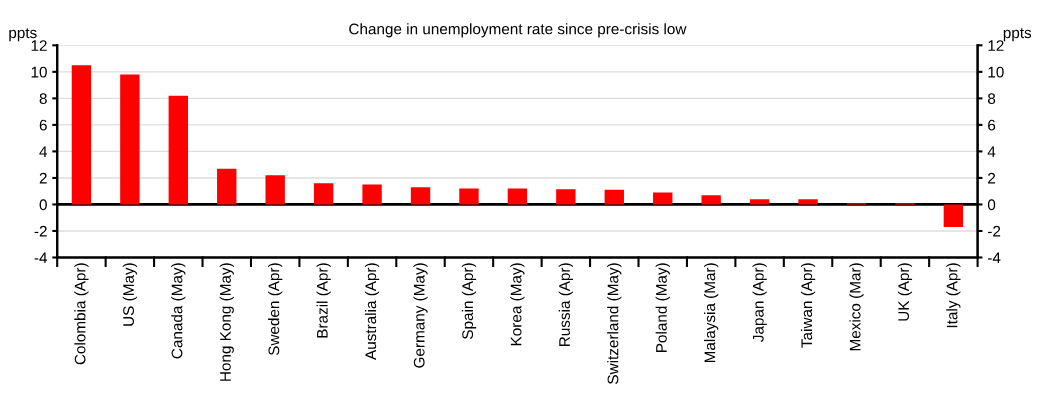 Image resolution: width=1040 pixels, height=412 pixels. I want to click on x-tick-label: Brazil (Apr), so click(323, 300).